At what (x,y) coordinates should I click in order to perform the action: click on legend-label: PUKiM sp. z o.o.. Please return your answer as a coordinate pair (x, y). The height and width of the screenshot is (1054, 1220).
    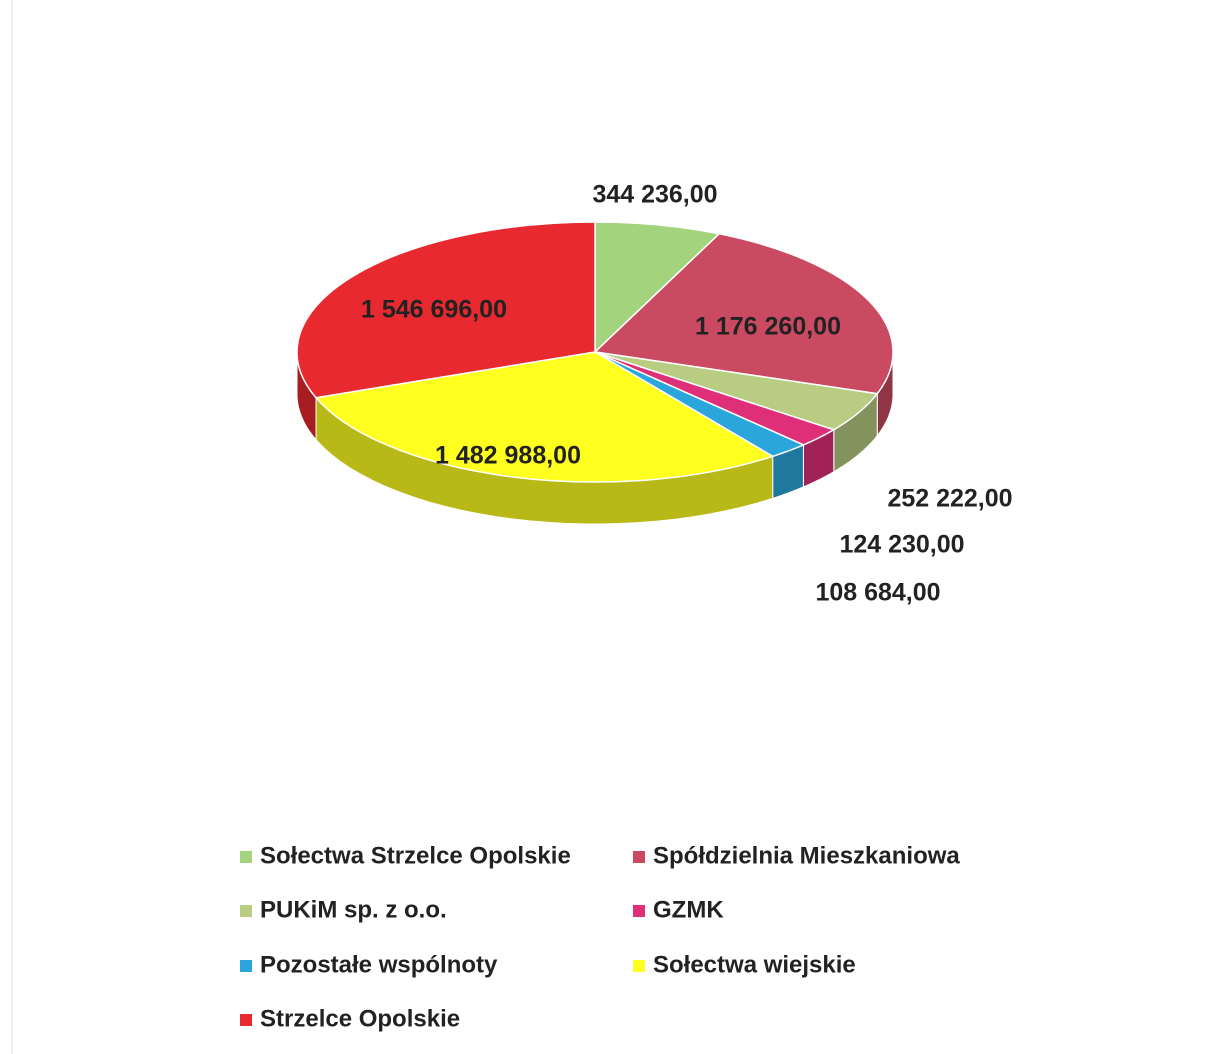
    Looking at the image, I should click on (353, 909).